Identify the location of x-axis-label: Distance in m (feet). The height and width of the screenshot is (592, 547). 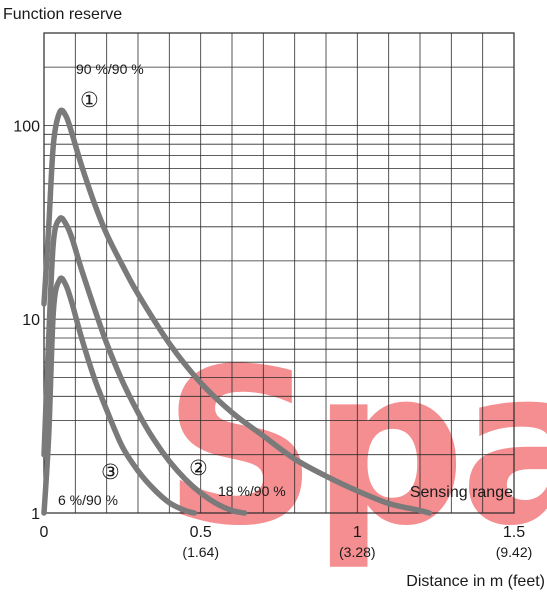
(475, 581).